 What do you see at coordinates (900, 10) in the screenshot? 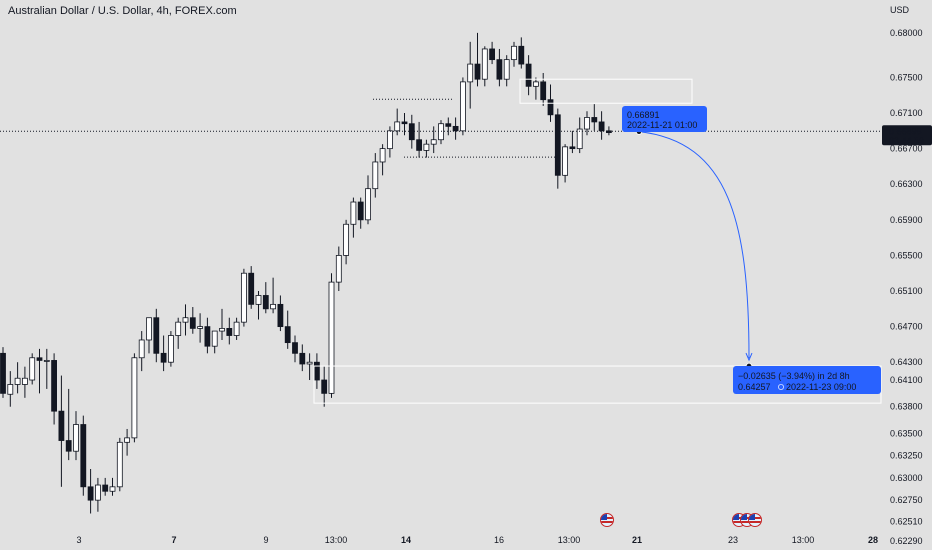
I see `currency-label: USD` at bounding box center [900, 10].